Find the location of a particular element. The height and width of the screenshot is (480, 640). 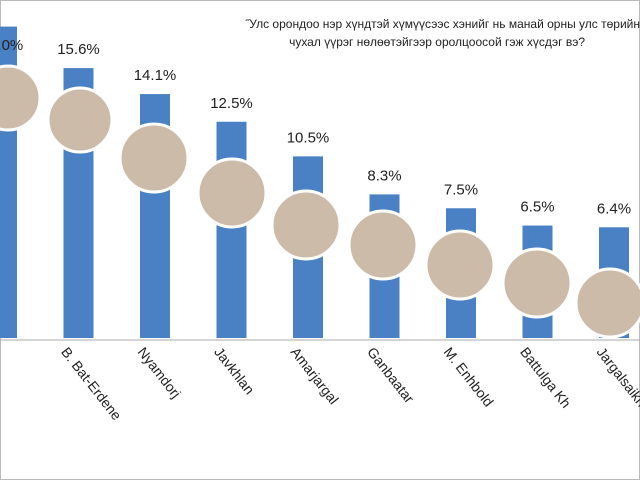

value-label: 6.4% is located at coordinates (614, 208).